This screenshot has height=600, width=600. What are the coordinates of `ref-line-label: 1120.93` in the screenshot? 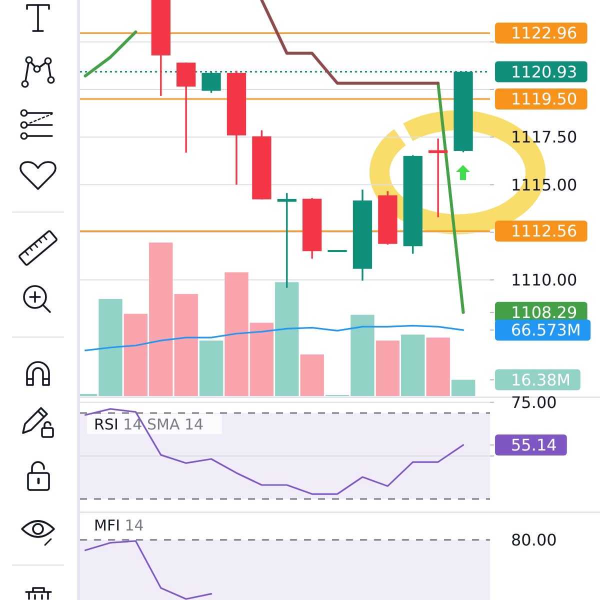 It's located at (544, 72).